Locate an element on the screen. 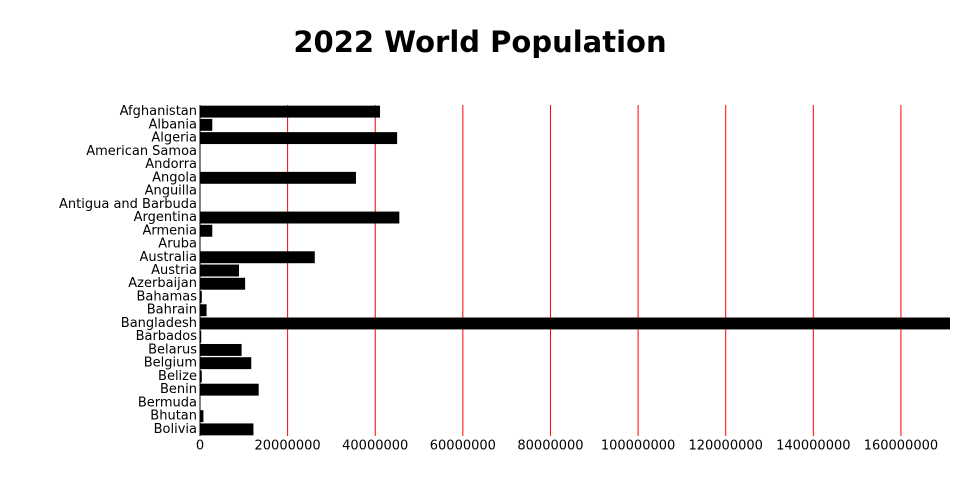 This screenshot has width=960, height=500. y-tick-label: Bolivia is located at coordinates (175, 429).